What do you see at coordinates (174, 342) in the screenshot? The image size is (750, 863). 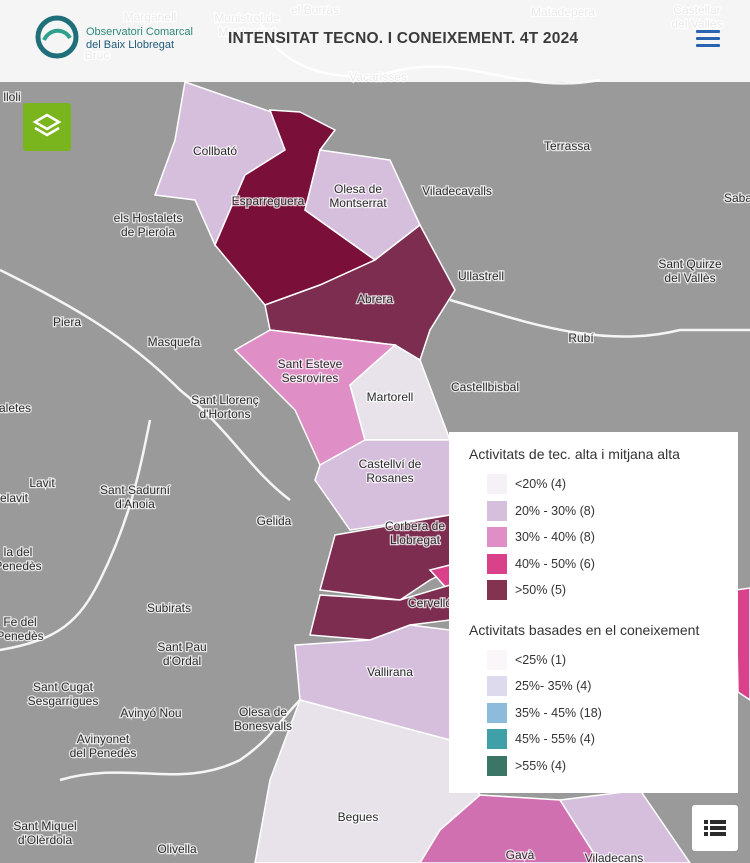 I see `place-label: Masquefa` at bounding box center [174, 342].